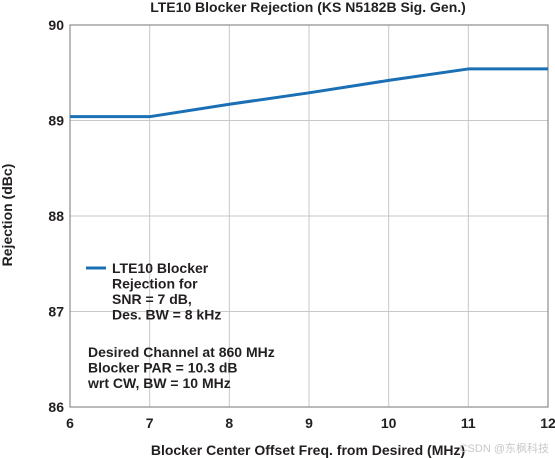  What do you see at coordinates (309, 423) in the screenshot?
I see `x-tick-label: 9` at bounding box center [309, 423].